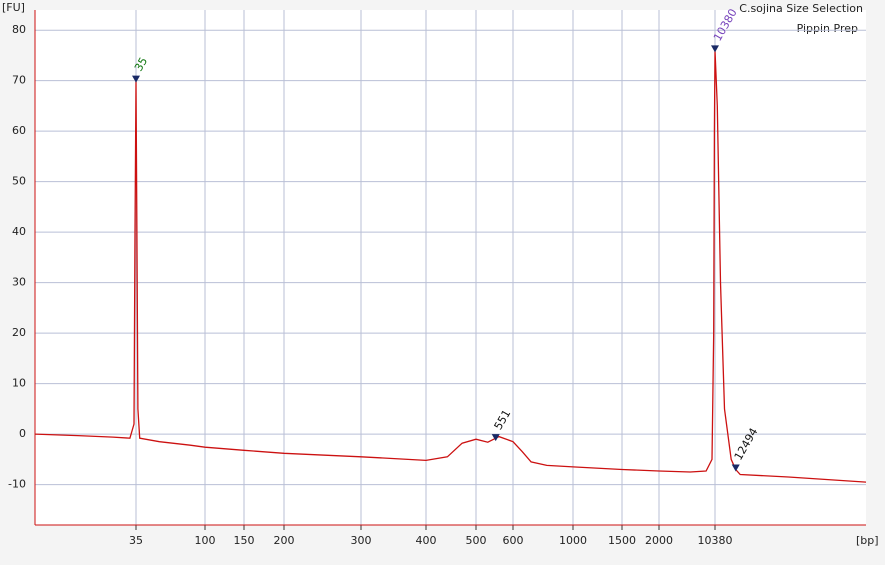 This screenshot has height=565, width=885. Describe the element at coordinates (141, 64) in the screenshot. I see `peak-label: 35` at that location.